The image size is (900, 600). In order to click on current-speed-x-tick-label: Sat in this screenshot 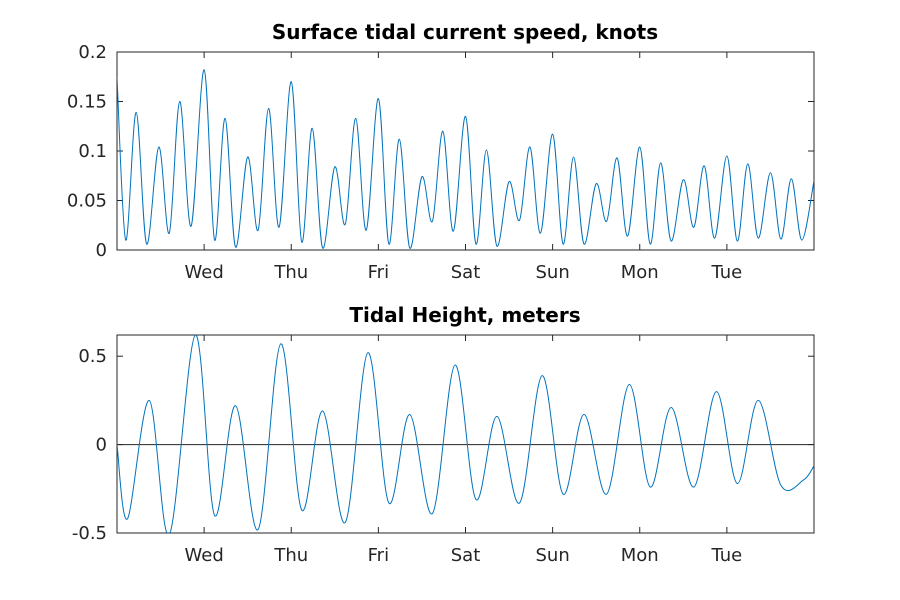, I will do `click(466, 272)`.